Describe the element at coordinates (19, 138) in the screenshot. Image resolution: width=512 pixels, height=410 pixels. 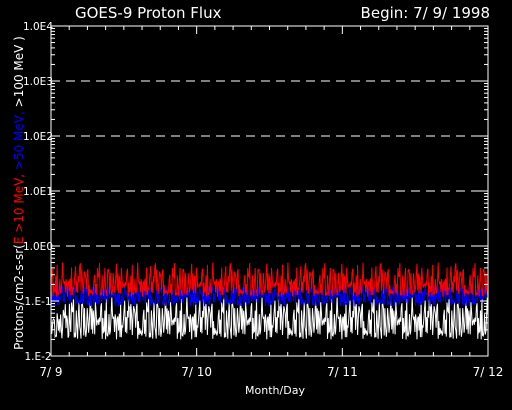
I see `y-axis-label-part: >50 MeV,` at that location.